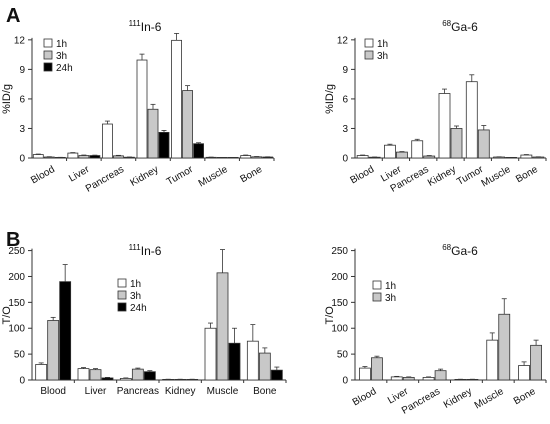  What do you see at coordinates (180, 176) in the screenshot?
I see `x-tick-label-tumor: Tumor` at bounding box center [180, 176].